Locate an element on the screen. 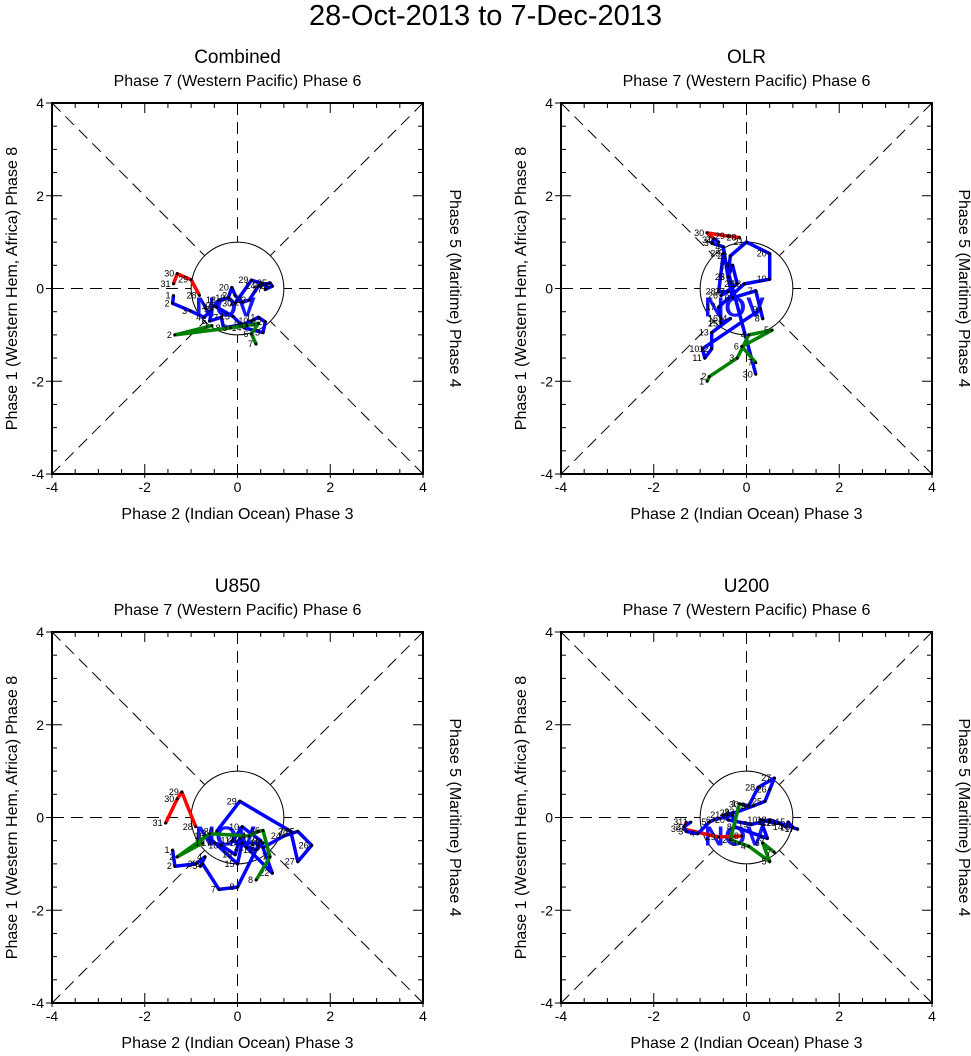 The image size is (971, 1056). day-label: 8 is located at coordinates (729, 827).